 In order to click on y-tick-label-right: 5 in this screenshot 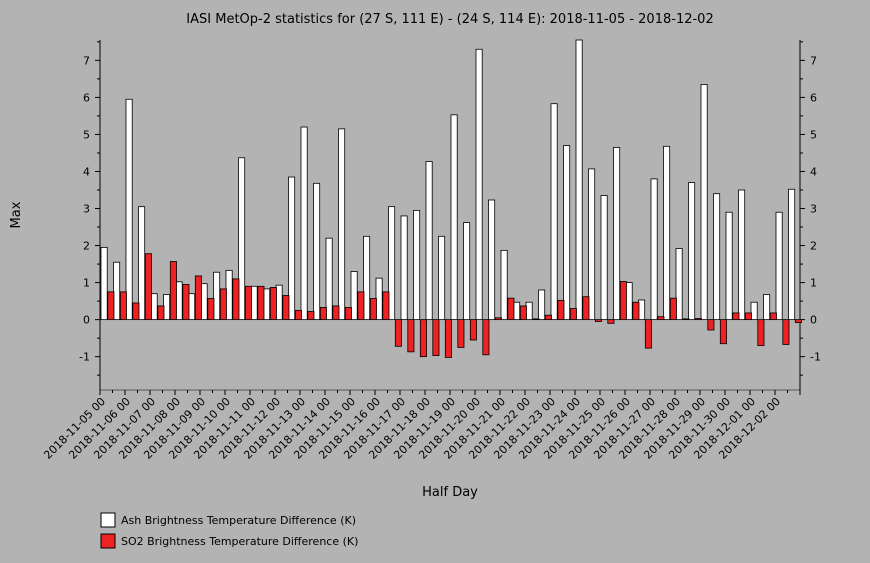, I will do `click(813, 134)`.